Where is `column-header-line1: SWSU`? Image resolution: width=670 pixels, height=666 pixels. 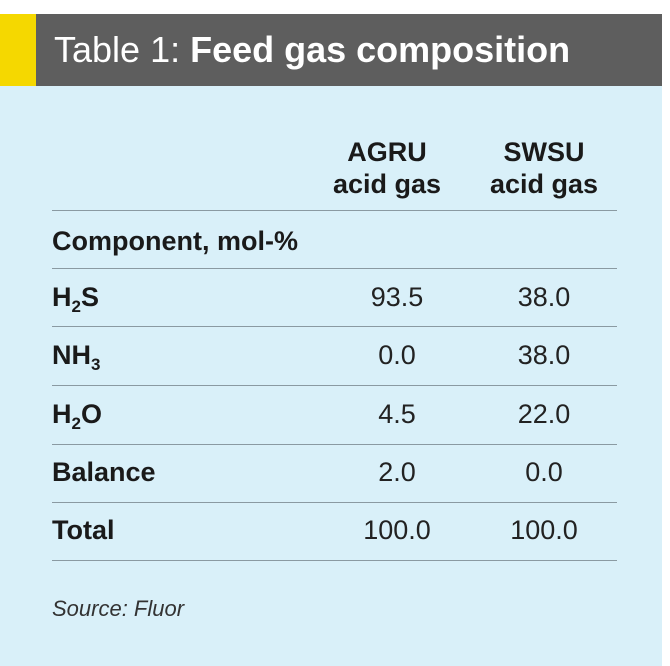 column-header-line1: SWSU is located at coordinates (544, 152).